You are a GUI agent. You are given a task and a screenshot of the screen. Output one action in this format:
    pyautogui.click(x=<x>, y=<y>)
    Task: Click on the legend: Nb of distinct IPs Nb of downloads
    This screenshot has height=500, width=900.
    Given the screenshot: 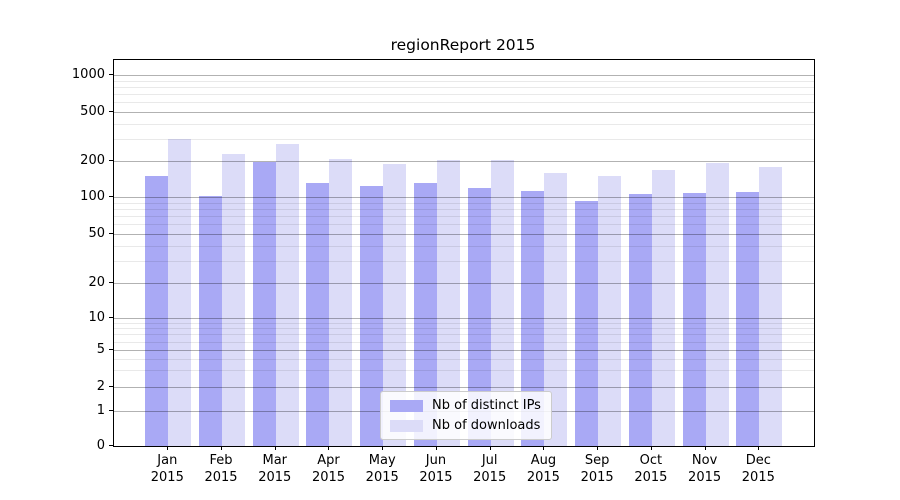 What is the action you would take?
    pyautogui.click(x=466, y=415)
    